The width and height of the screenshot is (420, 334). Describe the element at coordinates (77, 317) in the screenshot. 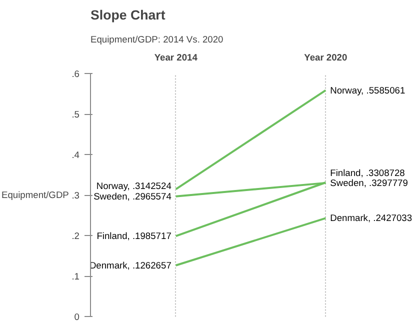

I see `y-tick-label: 0` at that location.